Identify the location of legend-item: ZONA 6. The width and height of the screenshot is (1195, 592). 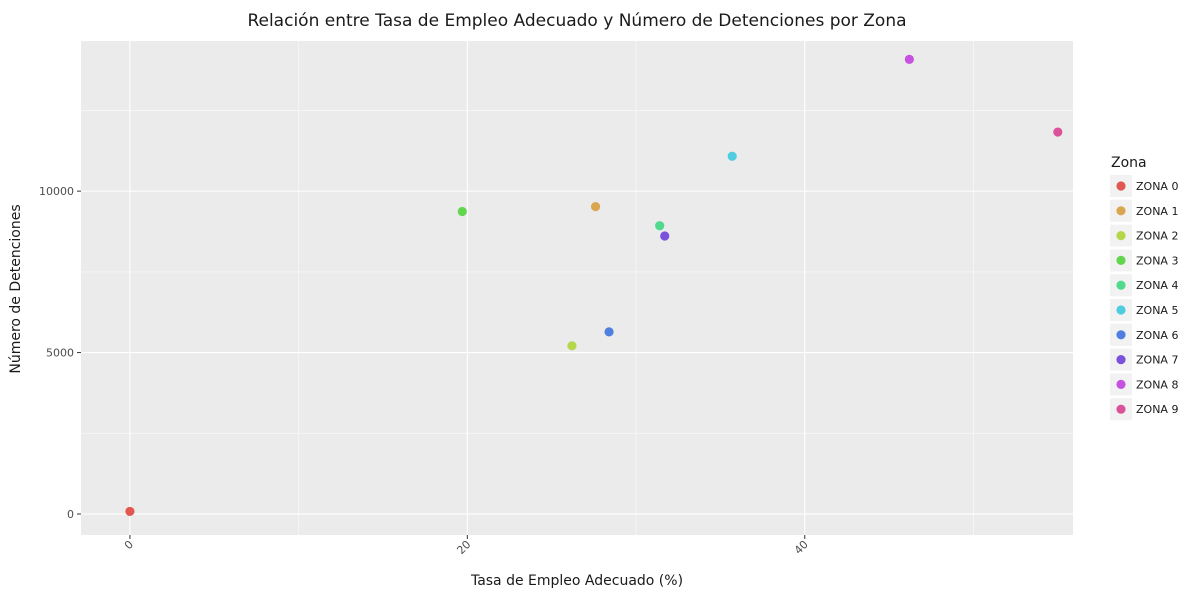
(1144, 334).